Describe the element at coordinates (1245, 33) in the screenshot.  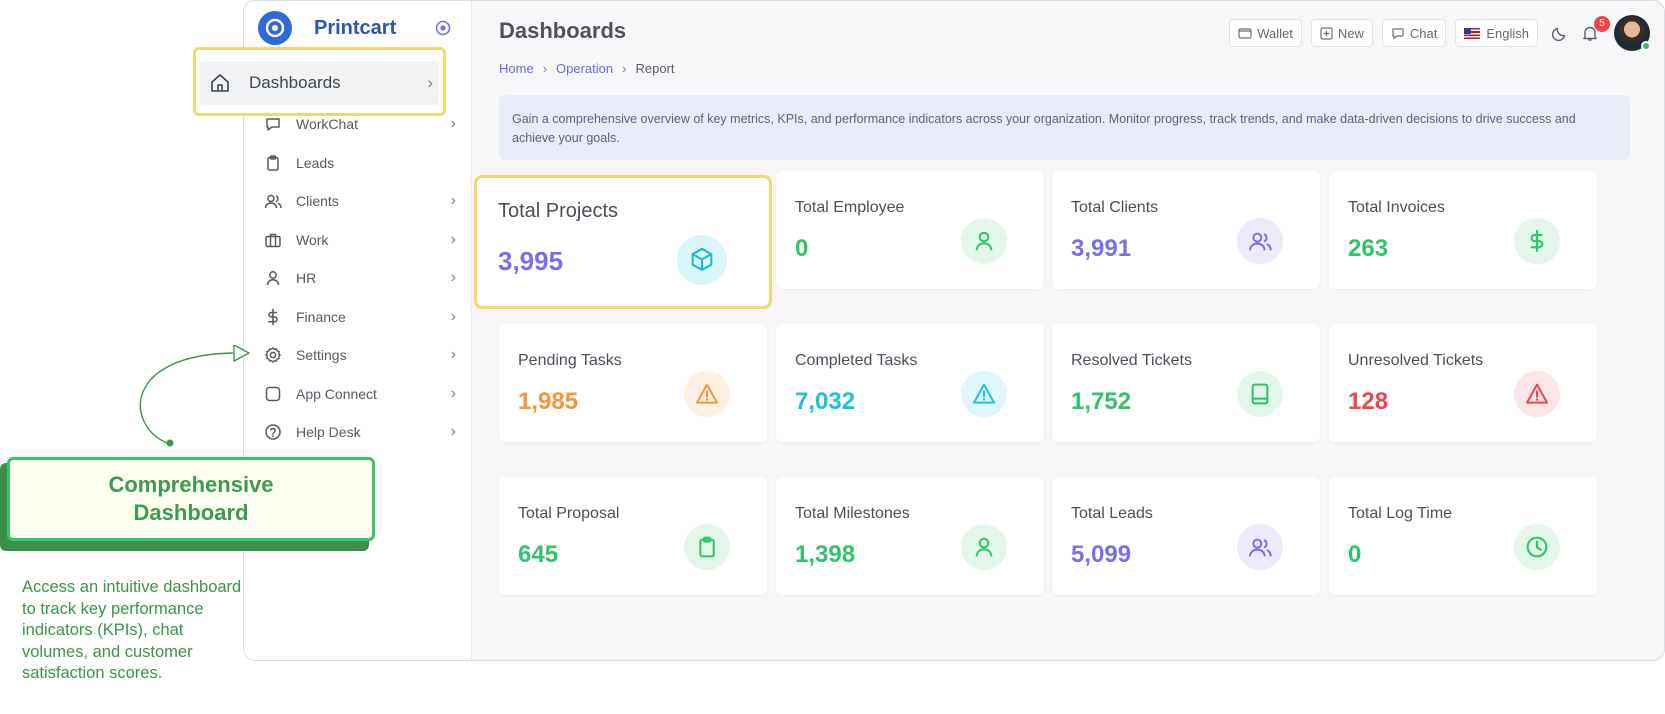
I see `wallet-icon` at that location.